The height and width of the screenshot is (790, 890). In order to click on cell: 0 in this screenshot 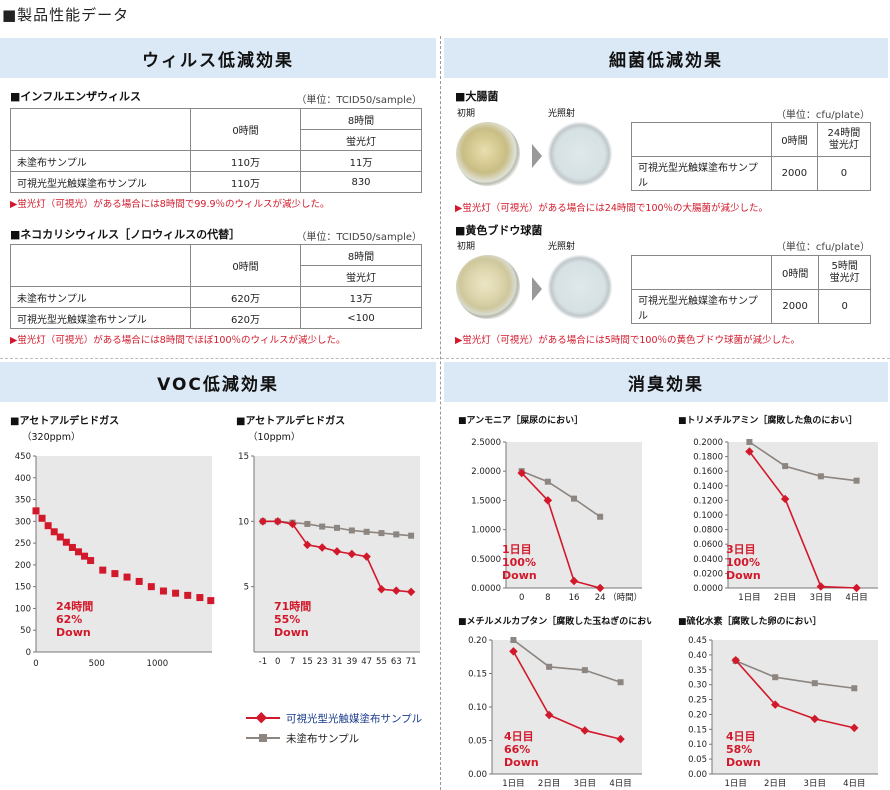, I will do `click(844, 173)`.